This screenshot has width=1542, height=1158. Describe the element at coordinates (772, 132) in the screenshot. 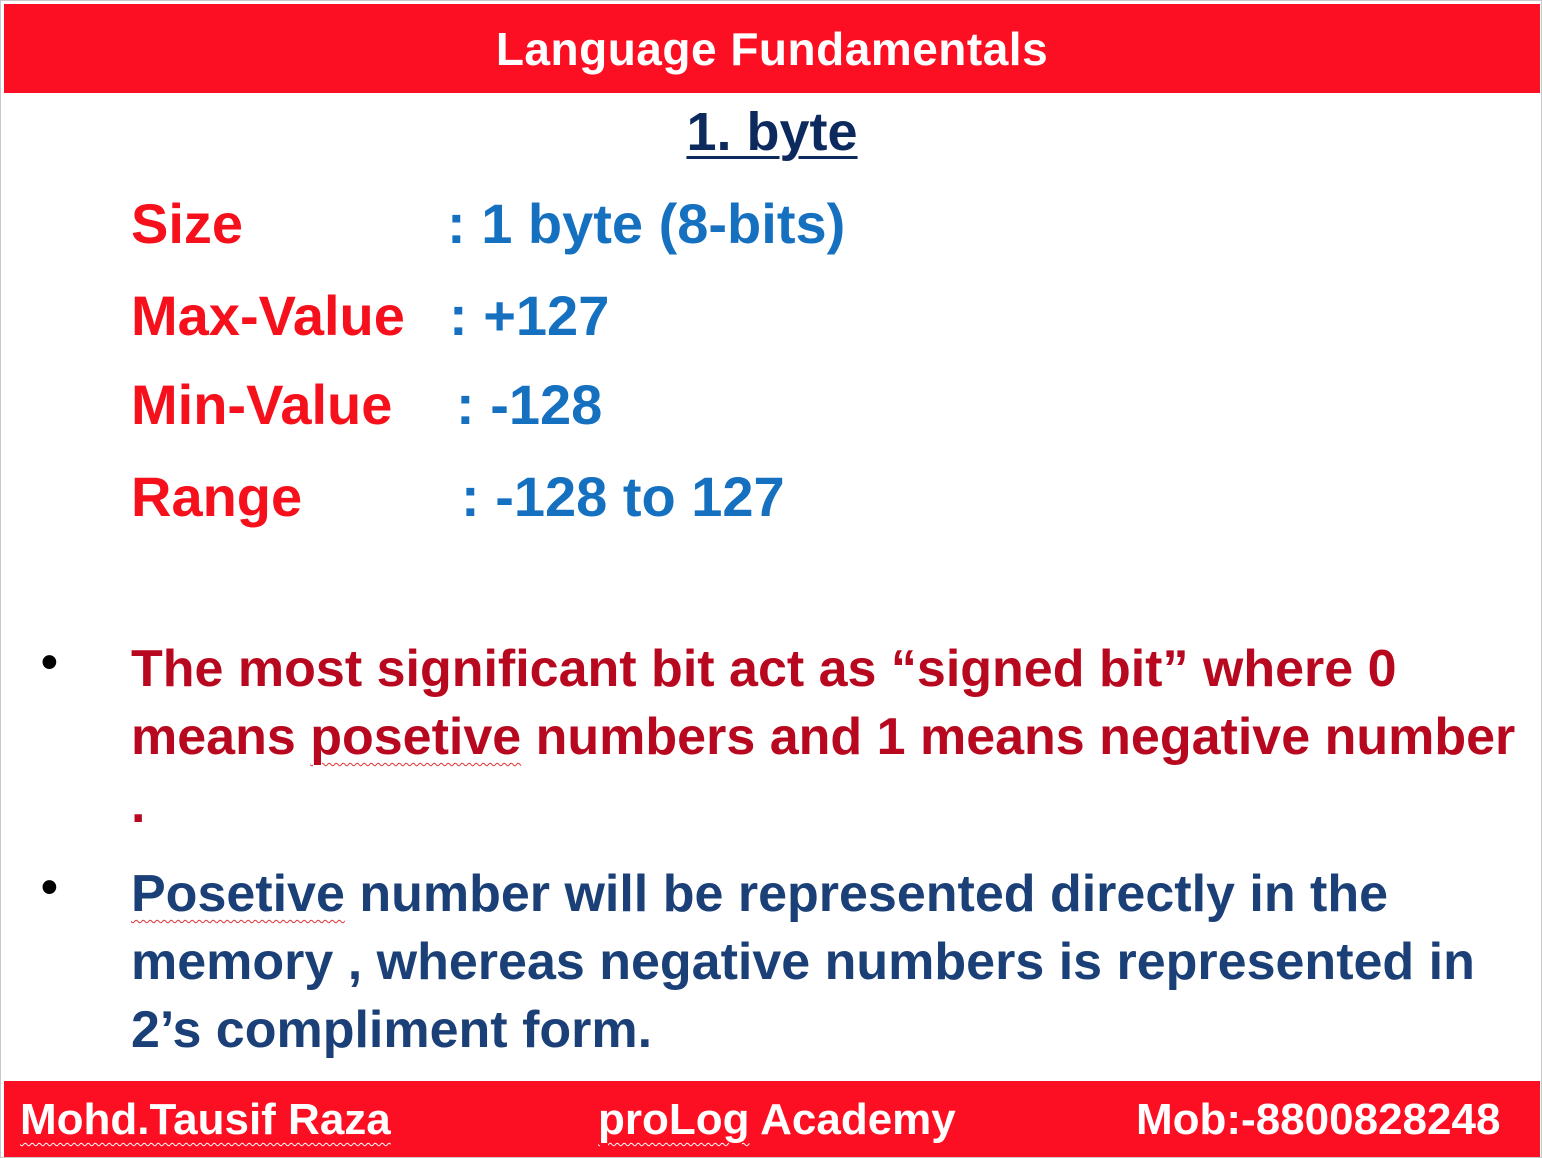

I see `section-heading: 1. byte` at that location.